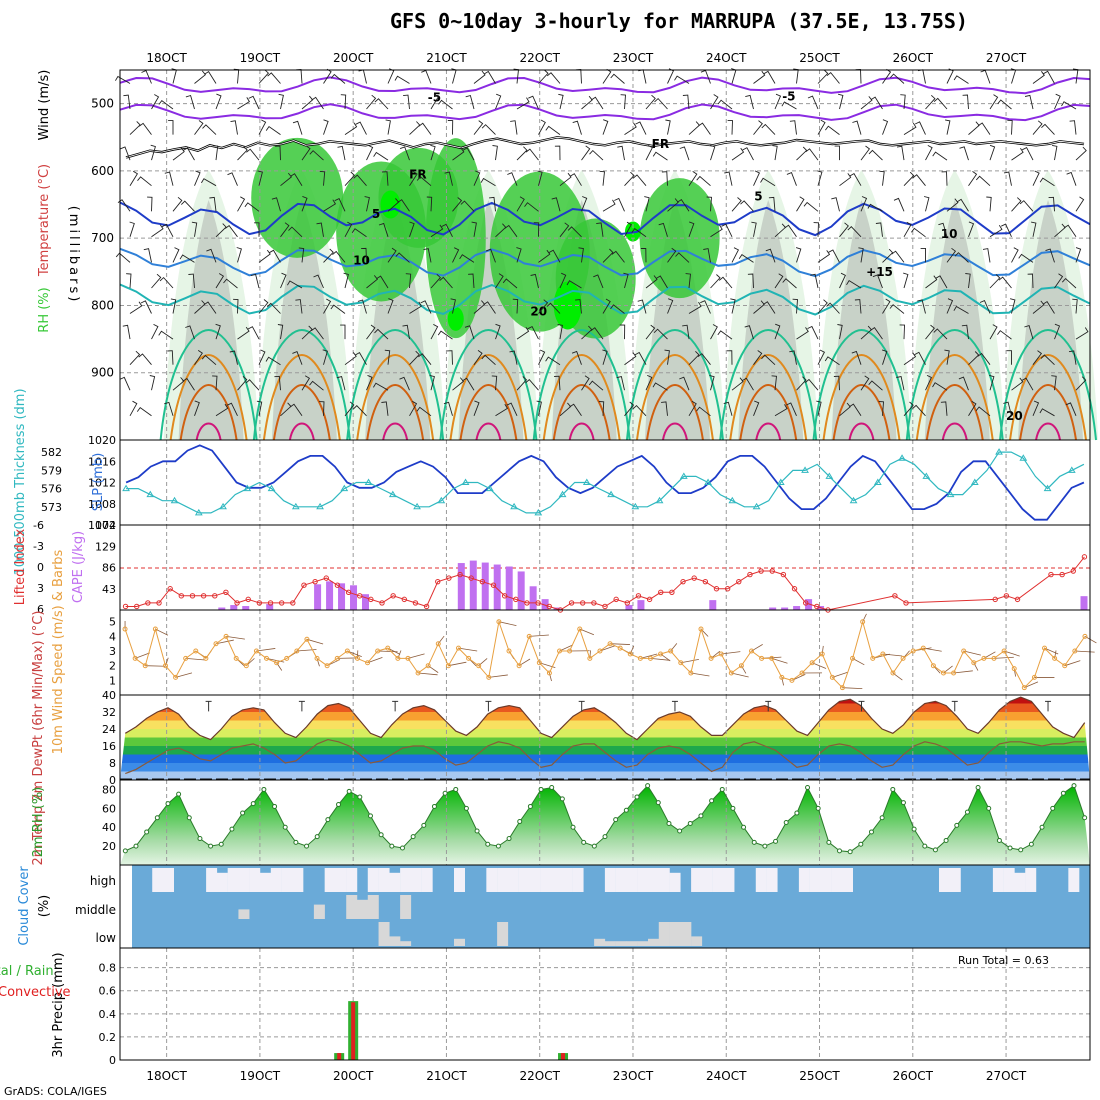  I want to click on max-whisker, so click(395, 706).